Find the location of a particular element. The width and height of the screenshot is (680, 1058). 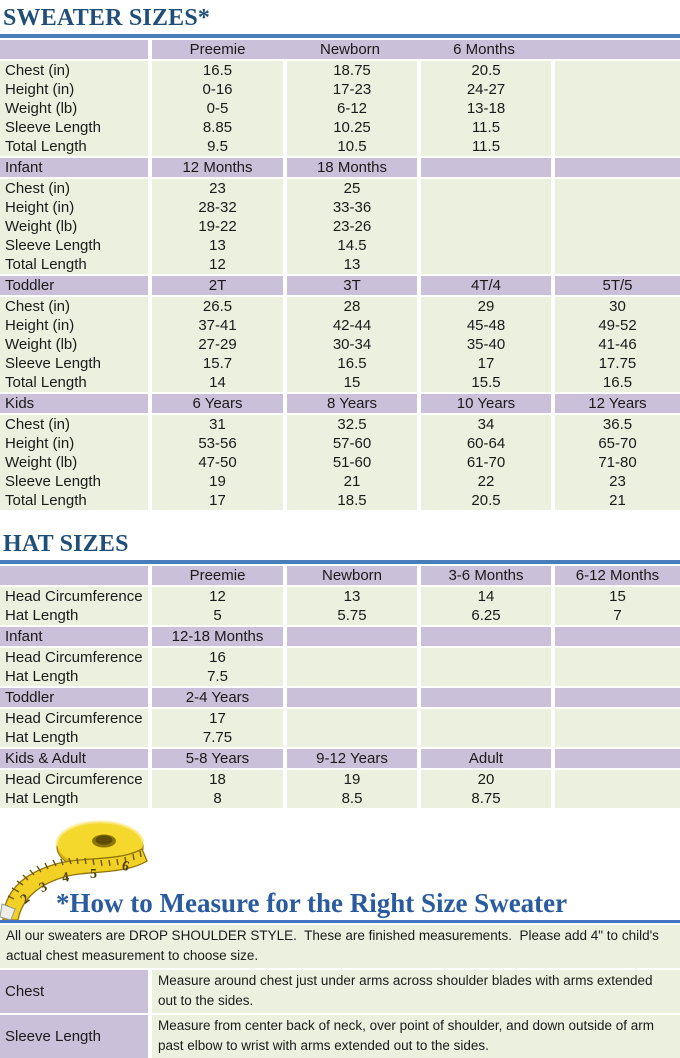

row-label-cell: Total Length is located at coordinates (74, 146).